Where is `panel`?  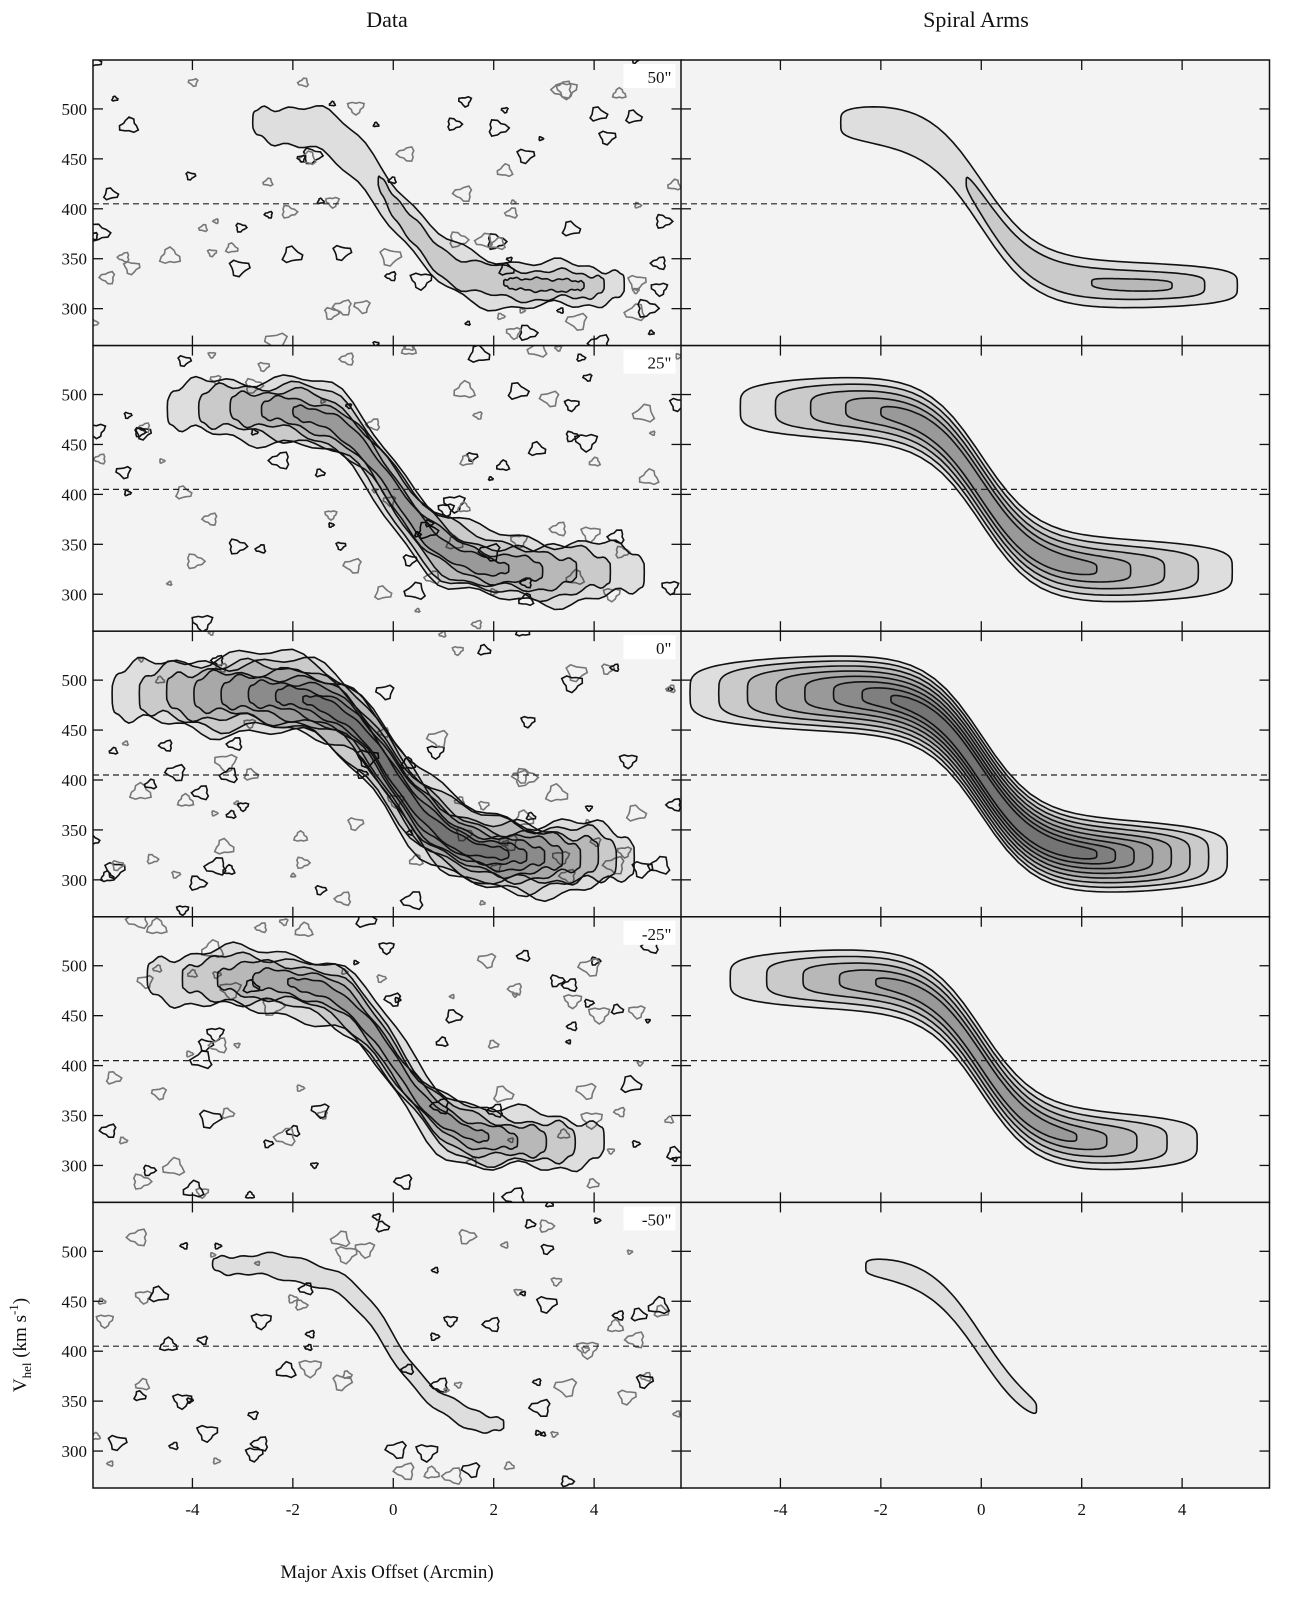 panel is located at coordinates (387, 774).